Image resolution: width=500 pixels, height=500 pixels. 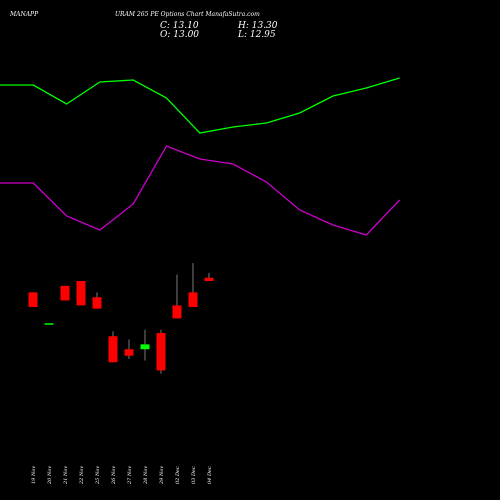 What do you see at coordinates (66, 475) in the screenshot?
I see `x-tick-label: 21 Nov` at bounding box center [66, 475].